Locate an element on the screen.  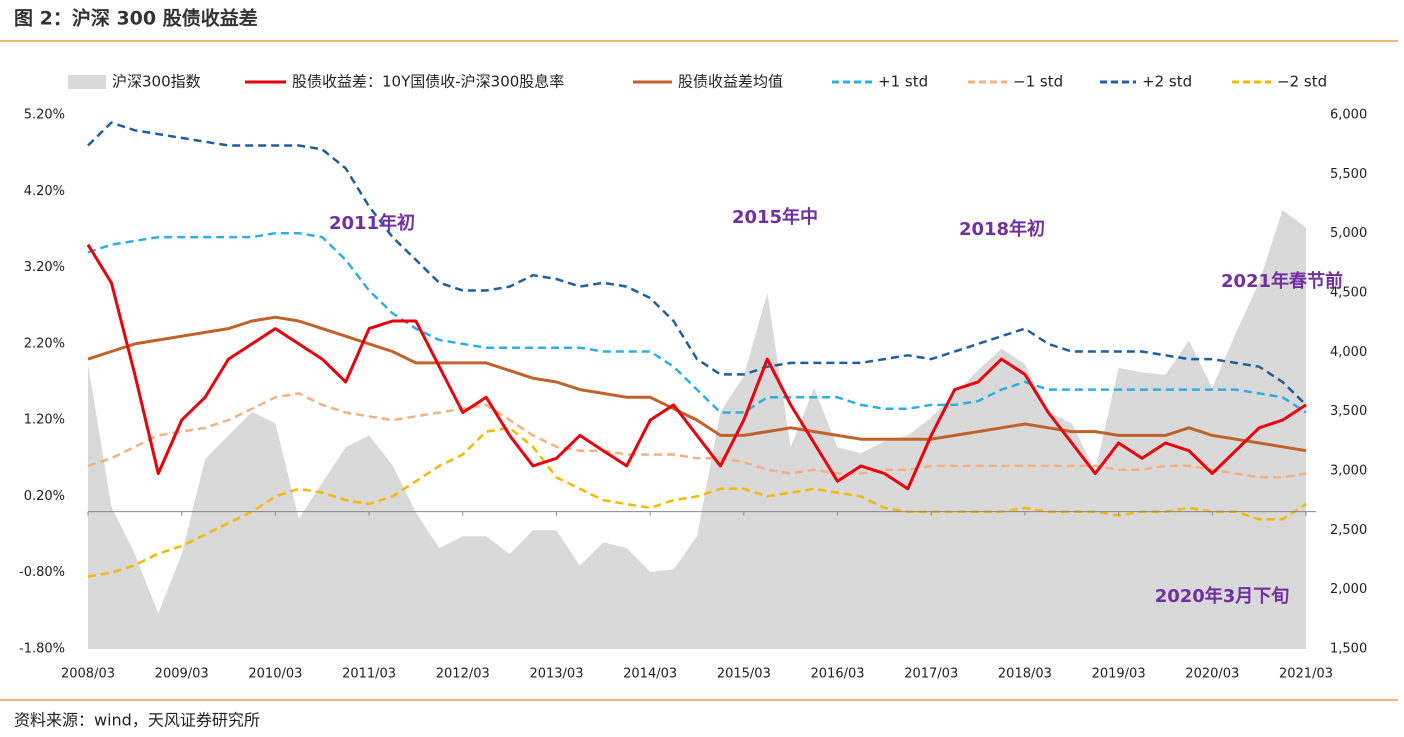
x-tick-label: 2014/03 is located at coordinates (650, 674).